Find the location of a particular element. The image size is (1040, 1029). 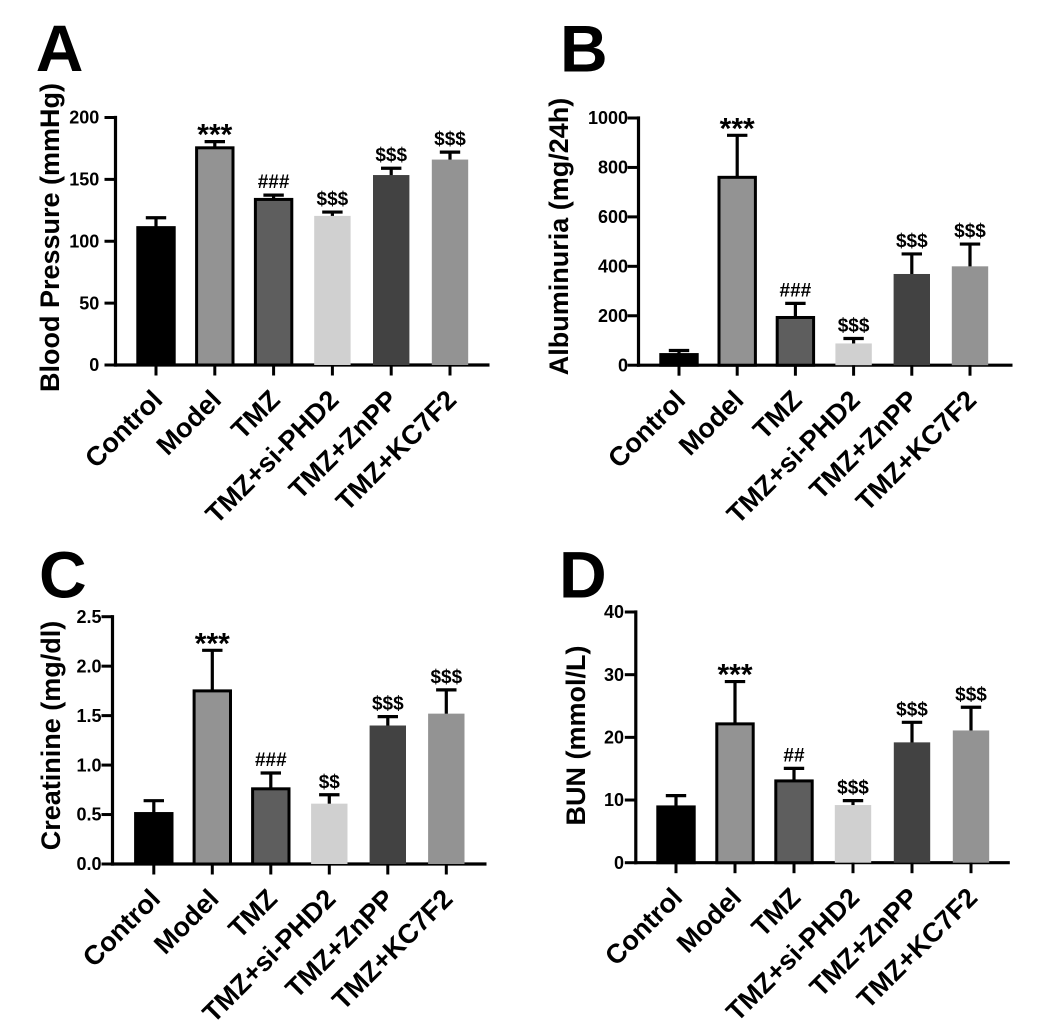

svg-text: B is located at coordinates (584, 49).